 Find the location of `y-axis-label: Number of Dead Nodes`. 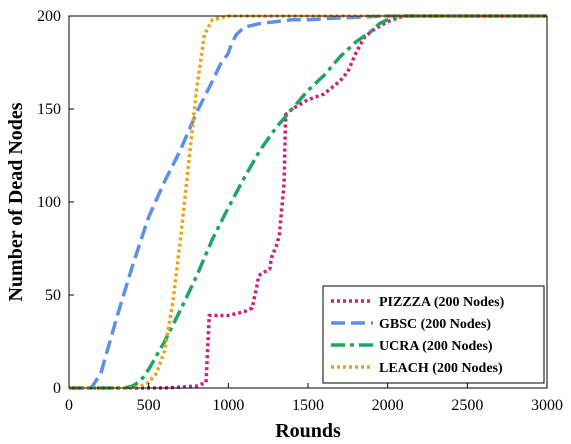

y-axis-label: Number of Dead Nodes is located at coordinates (16, 201).